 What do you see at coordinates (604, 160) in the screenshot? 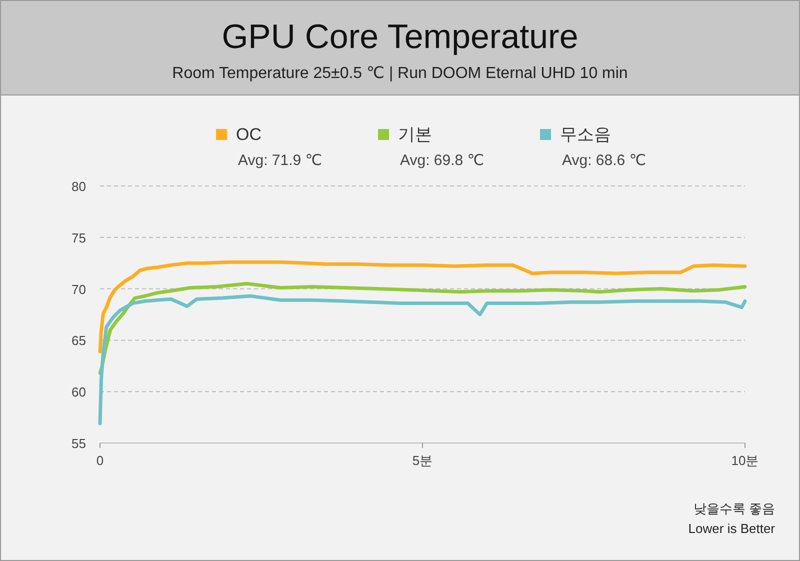
I see `text: Avg: 68.6 ℃` at bounding box center [604, 160].